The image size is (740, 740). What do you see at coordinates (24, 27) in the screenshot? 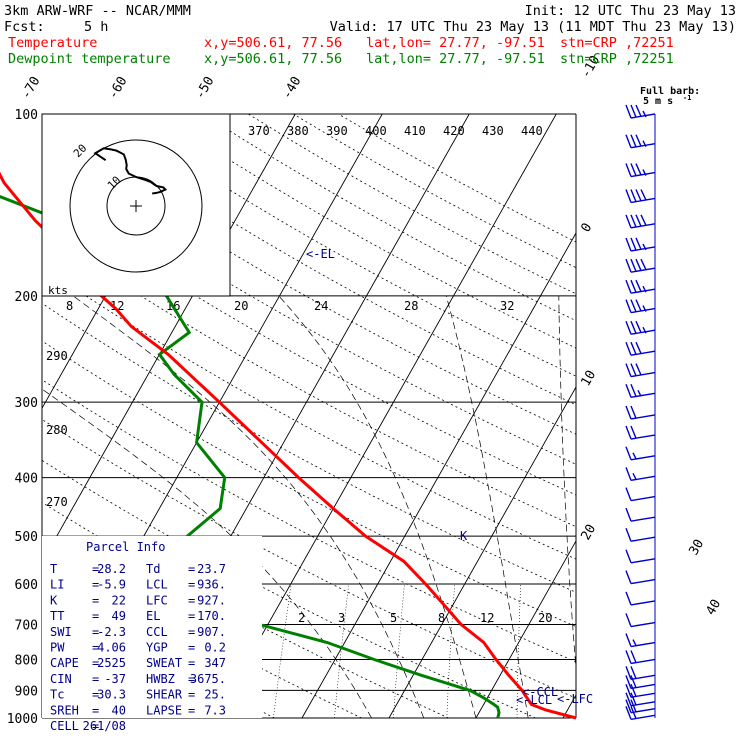
I see `forecast-label: Fcst:` at bounding box center [24, 27].